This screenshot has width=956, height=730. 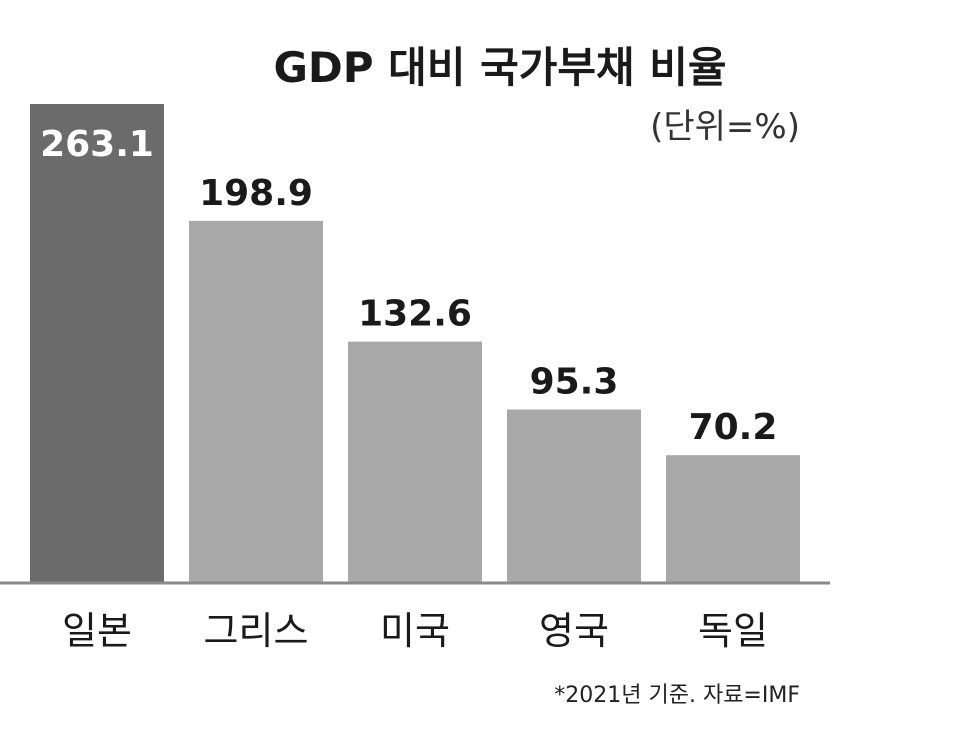 I want to click on unit-label: (단위=%), so click(x=725, y=127).